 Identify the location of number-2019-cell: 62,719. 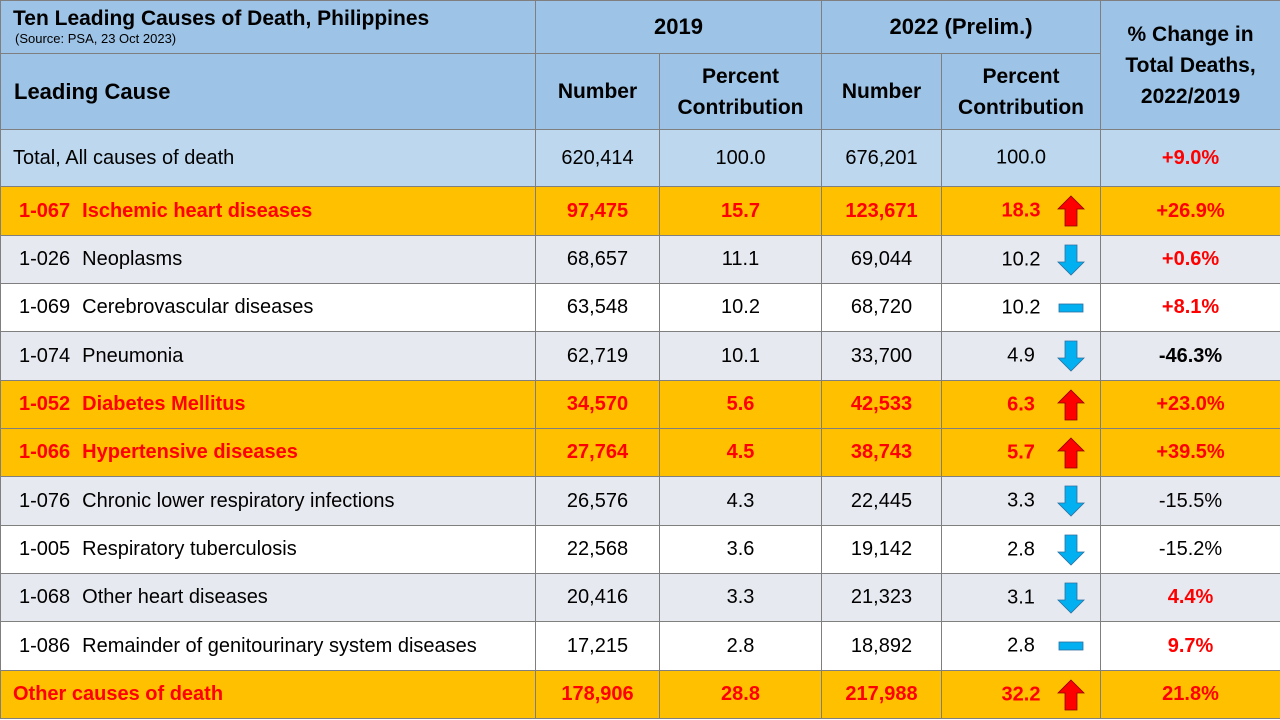
(597, 356).